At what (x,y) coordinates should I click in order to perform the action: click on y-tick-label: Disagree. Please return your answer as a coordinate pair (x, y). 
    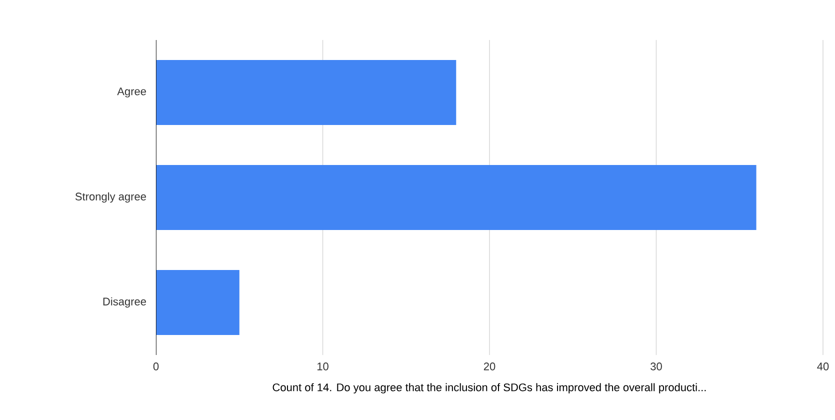
    Looking at the image, I should click on (124, 302).